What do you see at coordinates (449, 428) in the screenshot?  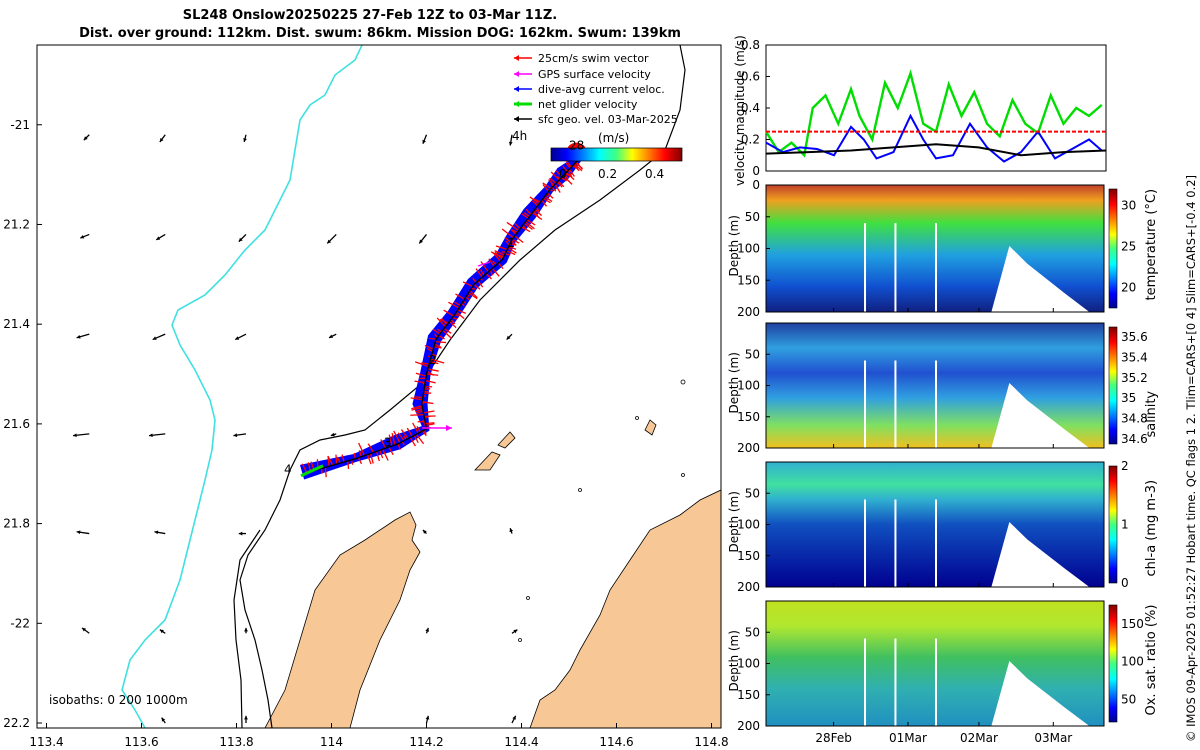 I see `gps-vector-arrowhead` at bounding box center [449, 428].